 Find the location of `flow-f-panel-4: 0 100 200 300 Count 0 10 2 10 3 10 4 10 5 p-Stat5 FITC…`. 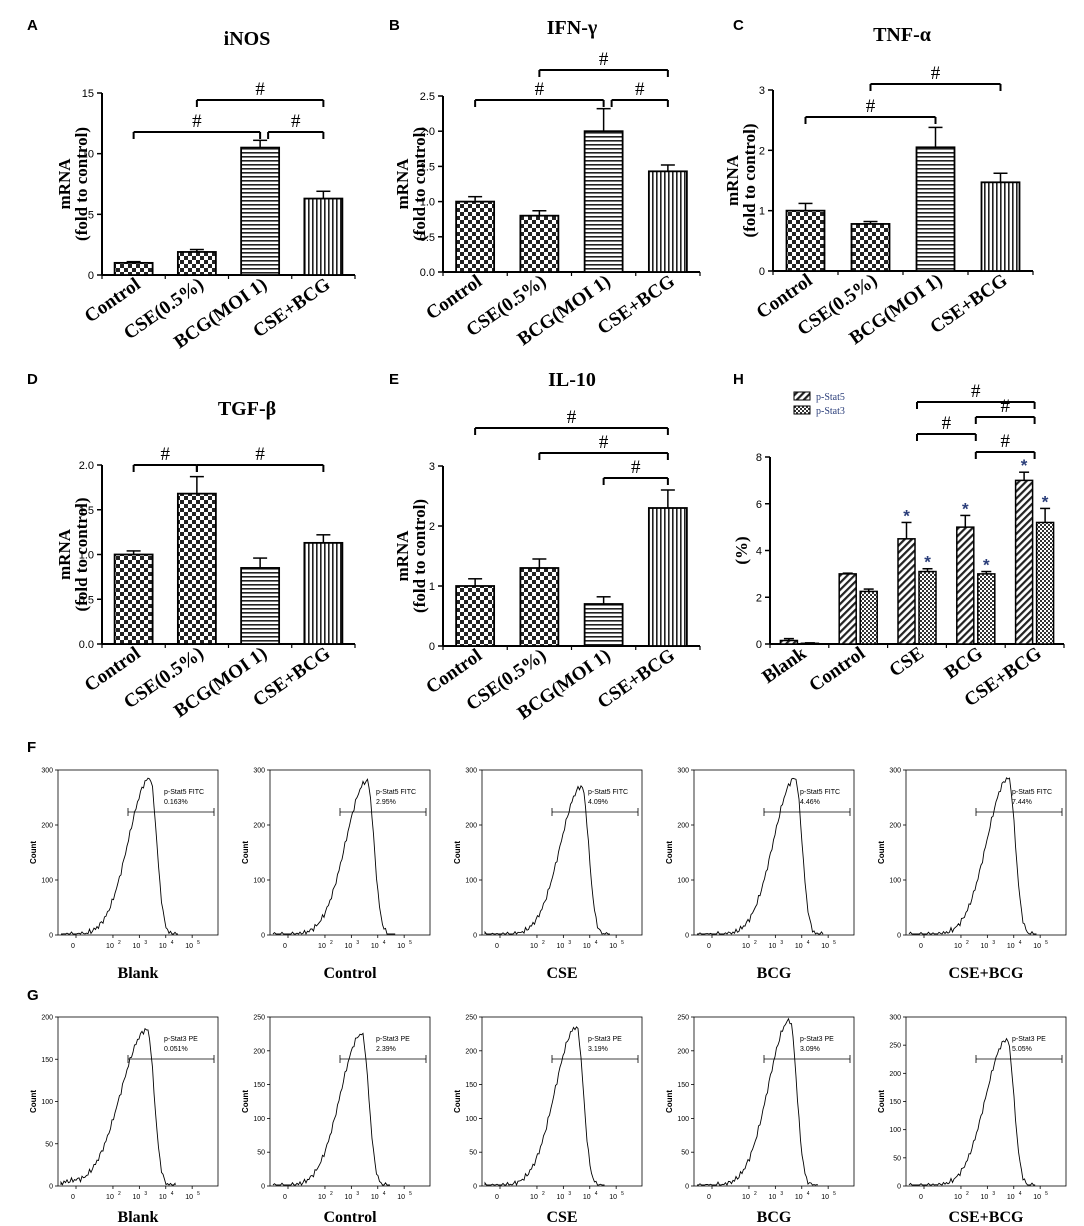

flow-f-panel-4: 0 100 200 300 Count 0 10 2 10 3 10 4 10 5 p-Stat5 FITC… is located at coordinates (972, 875).